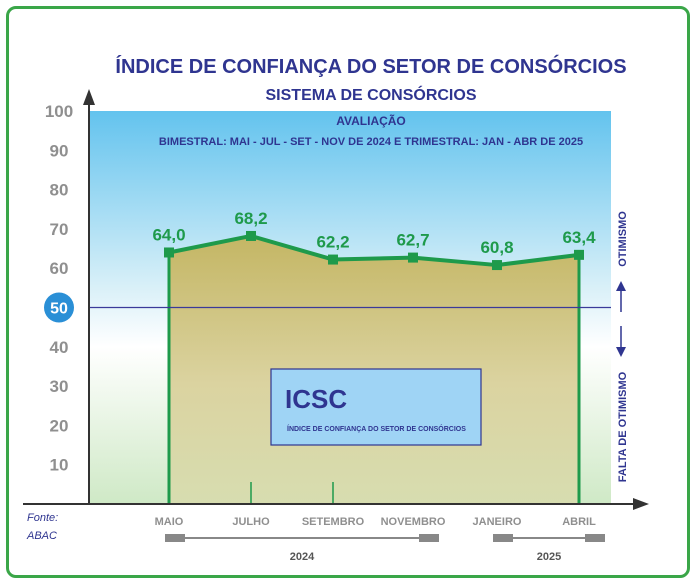 This screenshot has height=584, width=696. I want to click on x-tick-label: MAIO, so click(169, 522).